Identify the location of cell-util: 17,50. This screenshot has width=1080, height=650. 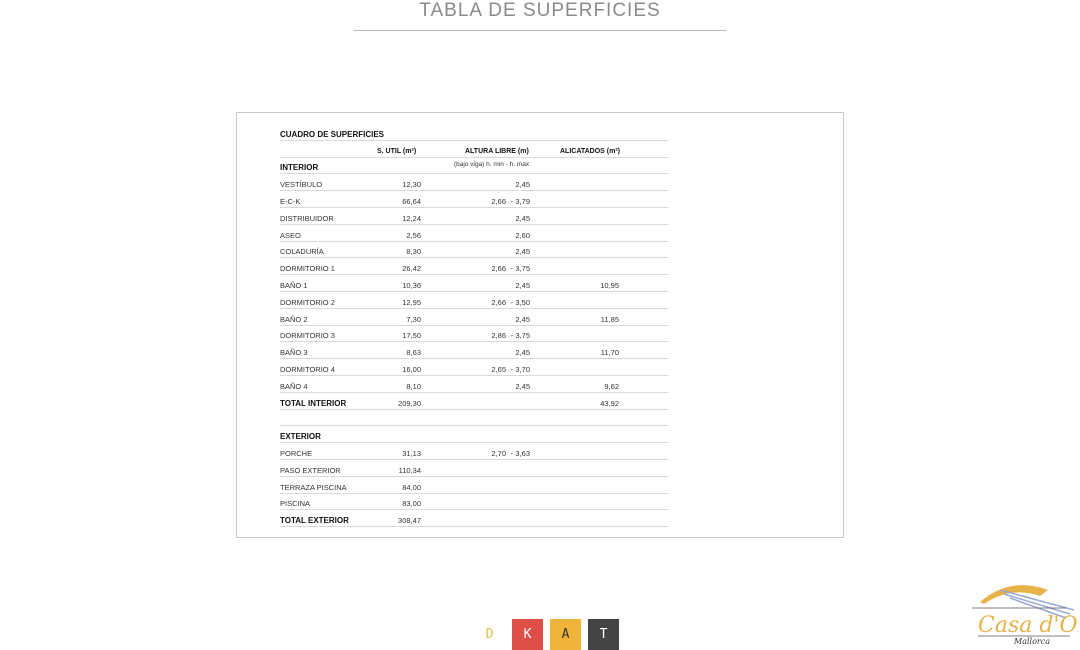
(411, 336).